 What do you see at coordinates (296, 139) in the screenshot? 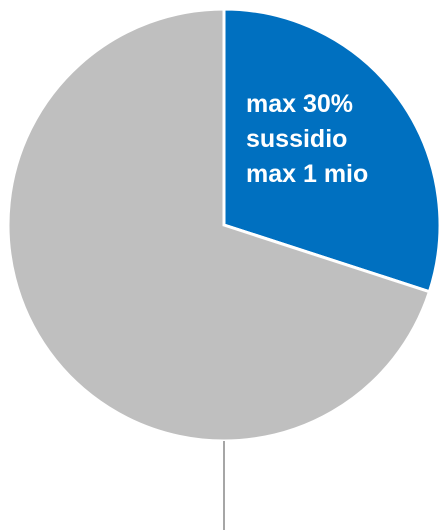
I see `pie-slice-0-label-line-1: sussidio` at bounding box center [296, 139].